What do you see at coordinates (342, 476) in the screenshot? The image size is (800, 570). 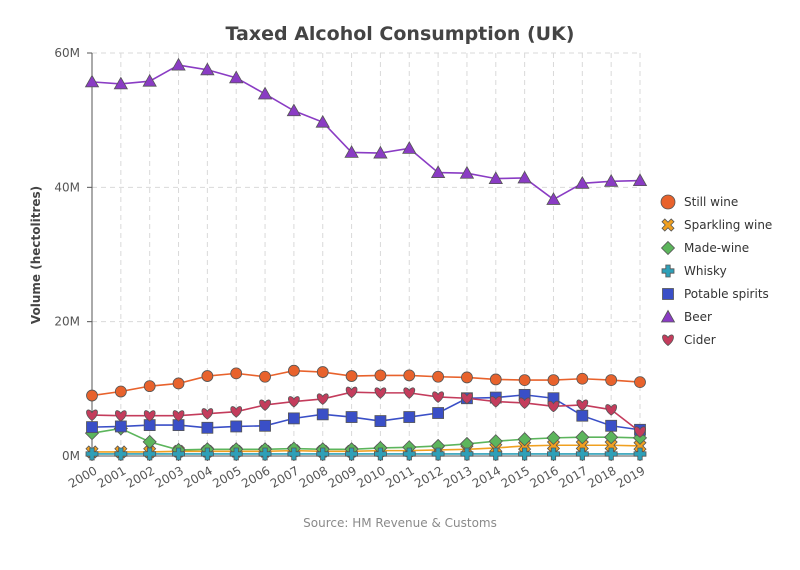 I see `x-tick-label: 2009` at bounding box center [342, 476].